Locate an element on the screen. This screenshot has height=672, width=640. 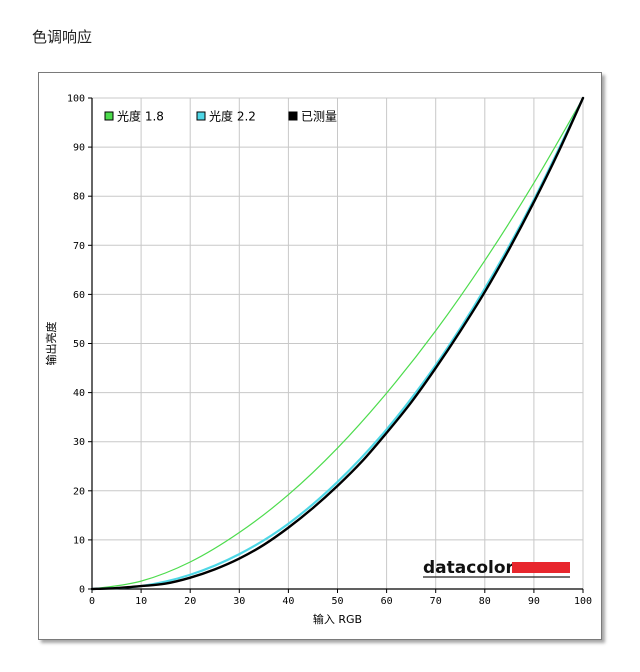
y-tick-label: 40 is located at coordinates (79, 393).